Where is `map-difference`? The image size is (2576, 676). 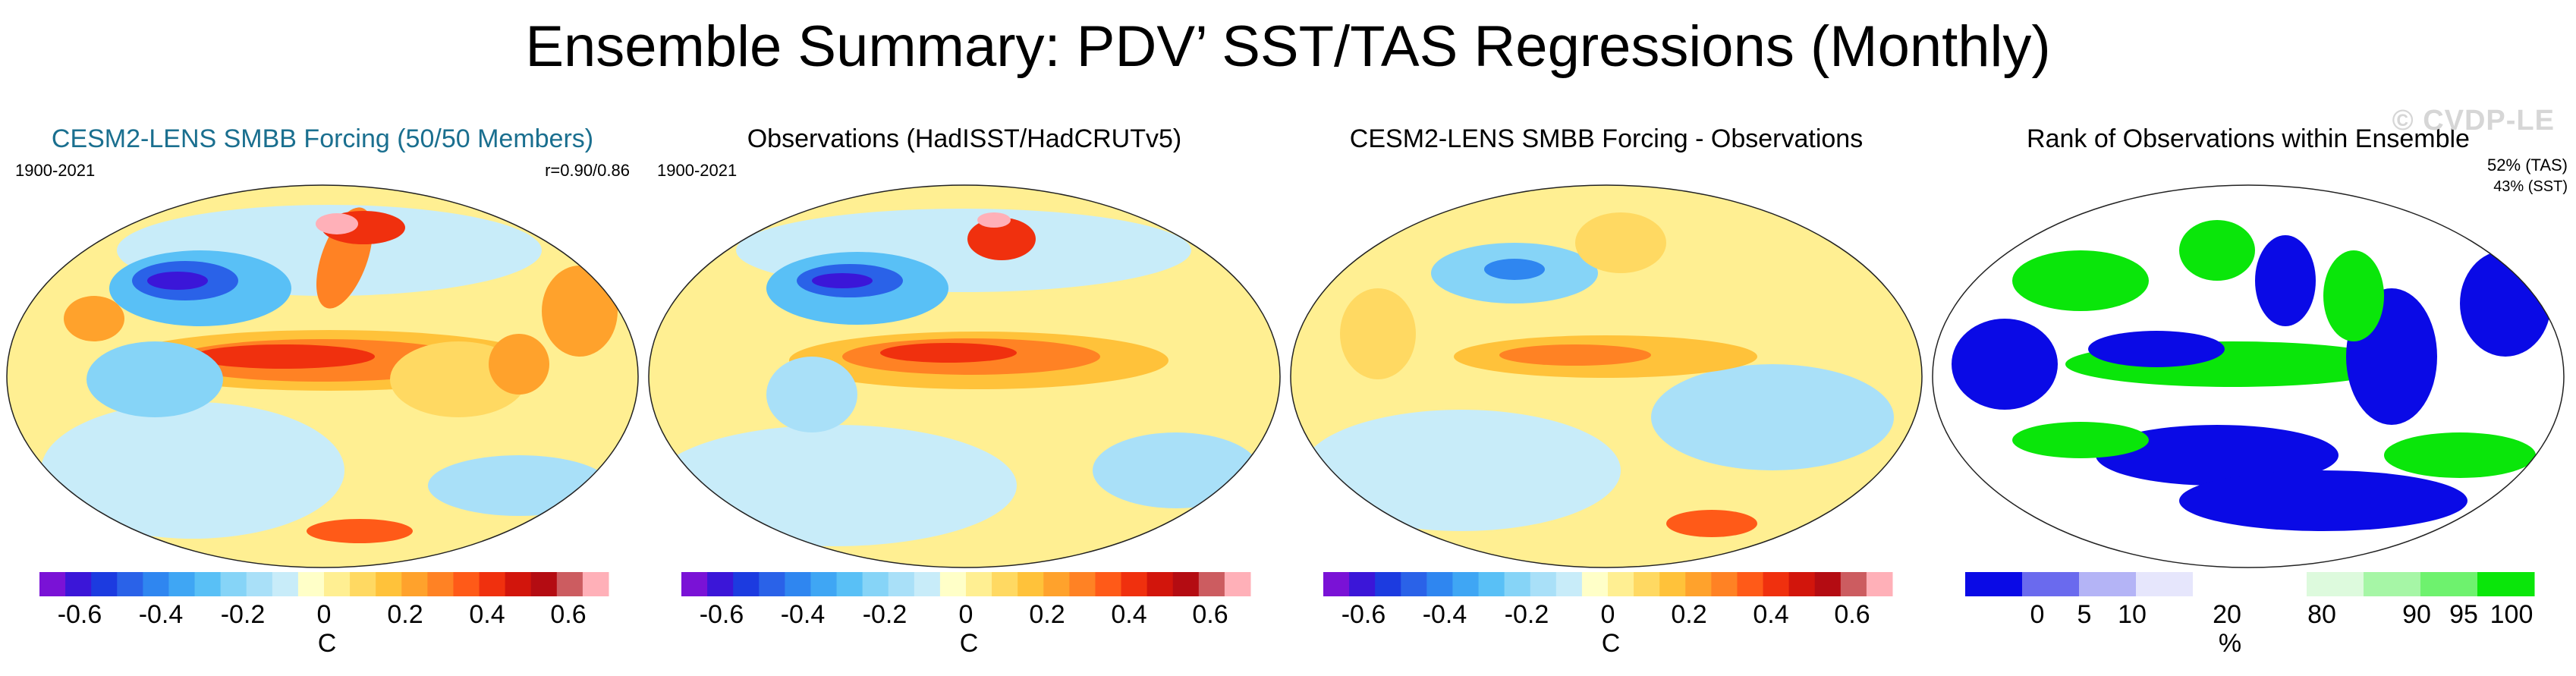
map-difference is located at coordinates (1606, 376).